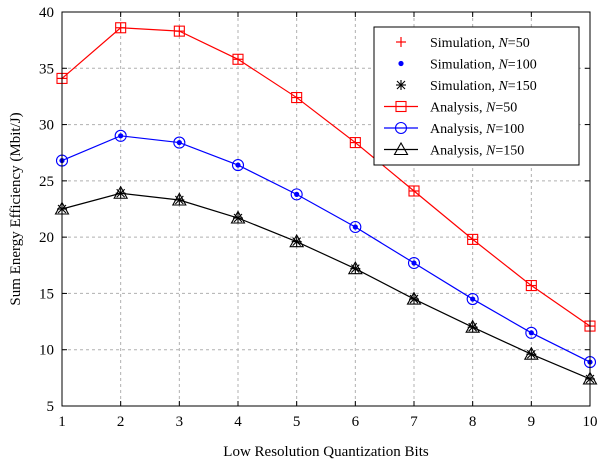 This screenshot has height=465, width=600. I want to click on legend-entry: Simulation, N=150, so click(466, 86).